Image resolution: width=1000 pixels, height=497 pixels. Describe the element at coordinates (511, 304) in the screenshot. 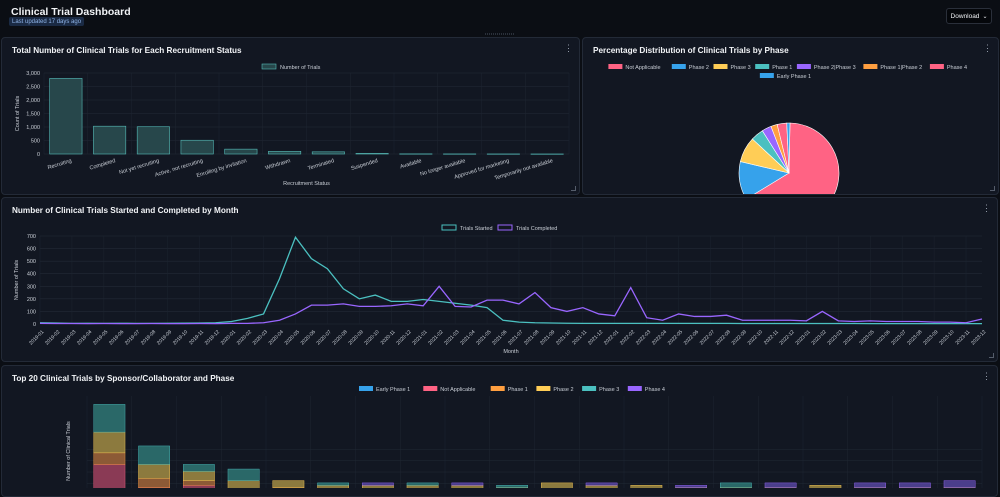

I see `line-trials-completed` at that location.